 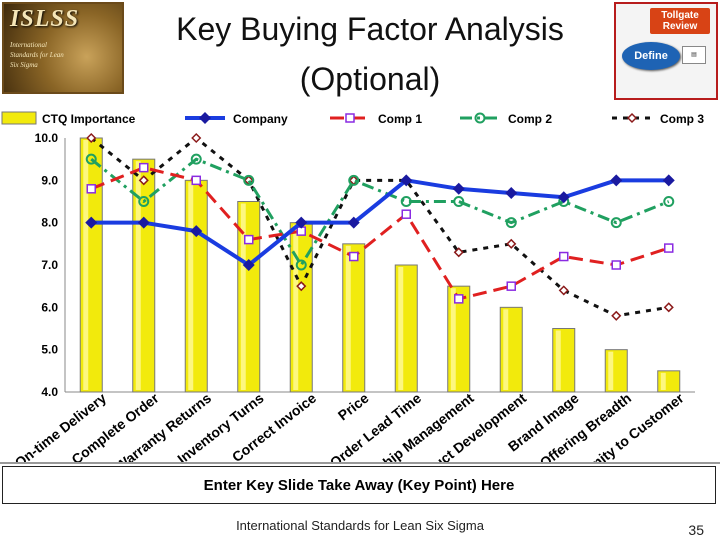 What do you see at coordinates (260, 119) in the screenshot?
I see `legend-label-company: Company` at bounding box center [260, 119].